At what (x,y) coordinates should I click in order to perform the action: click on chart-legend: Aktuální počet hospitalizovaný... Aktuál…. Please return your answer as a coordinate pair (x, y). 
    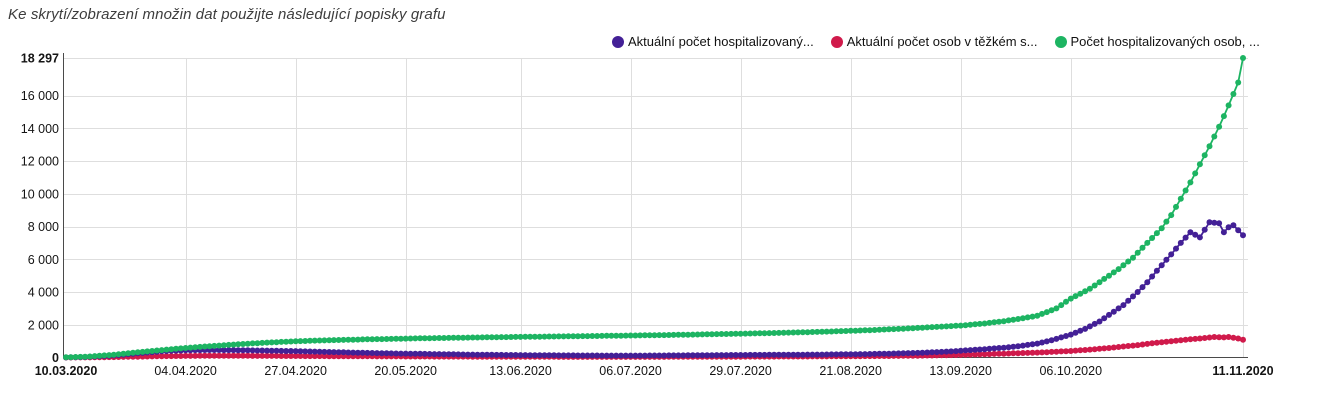
    Looking at the image, I should click on (936, 41).